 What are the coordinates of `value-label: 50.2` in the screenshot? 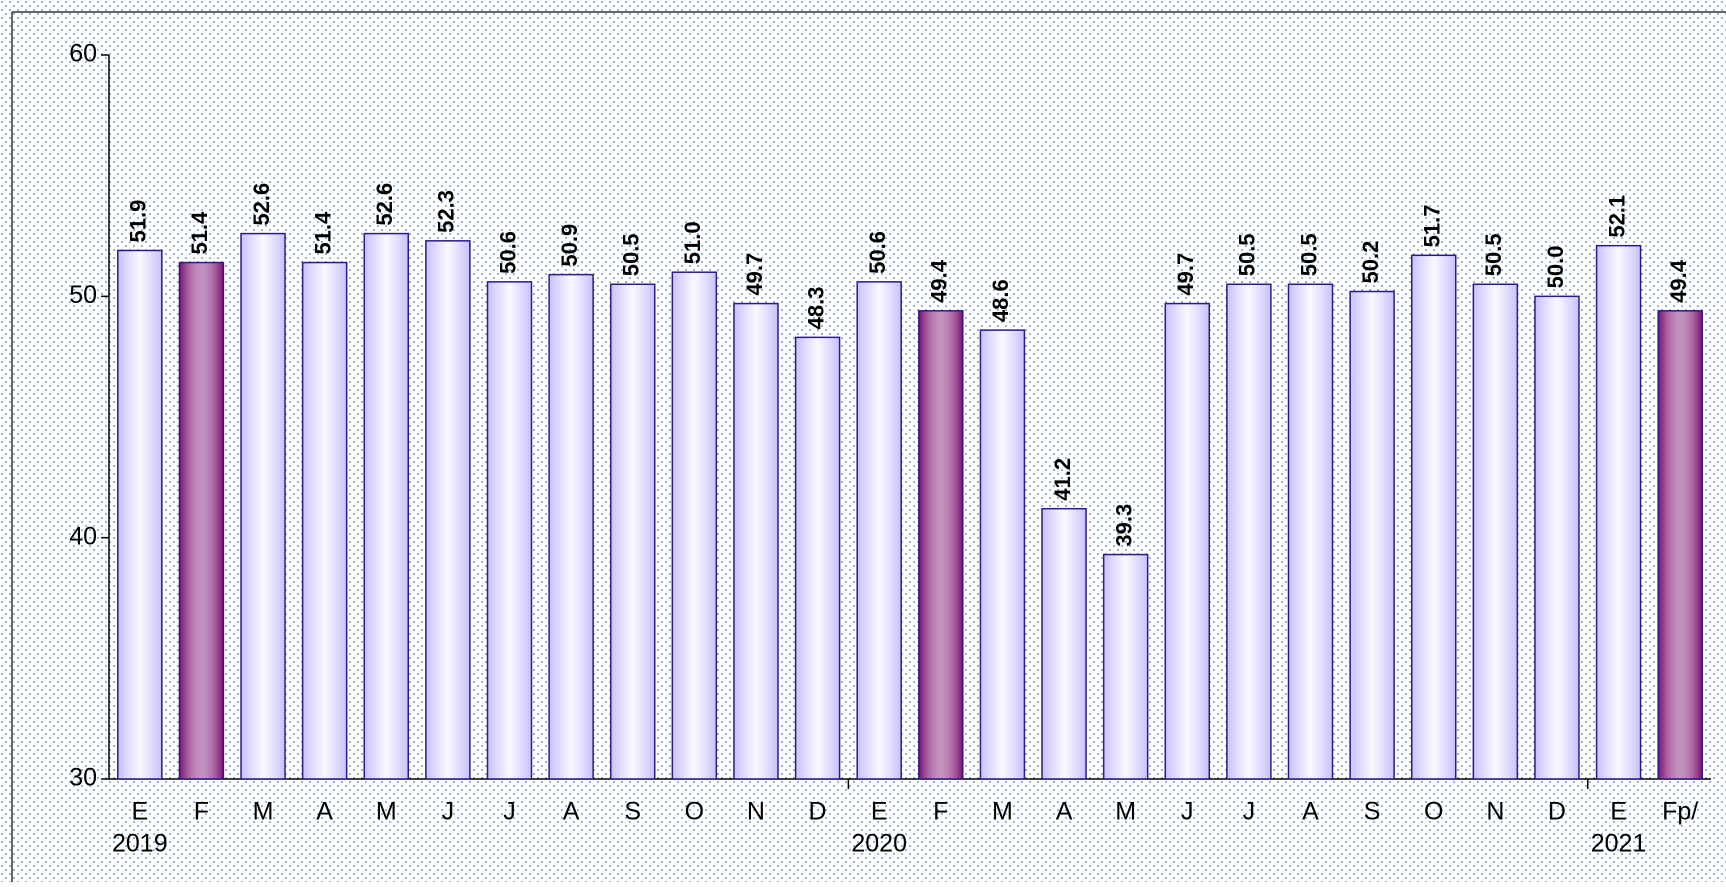 It's located at (1370, 262).